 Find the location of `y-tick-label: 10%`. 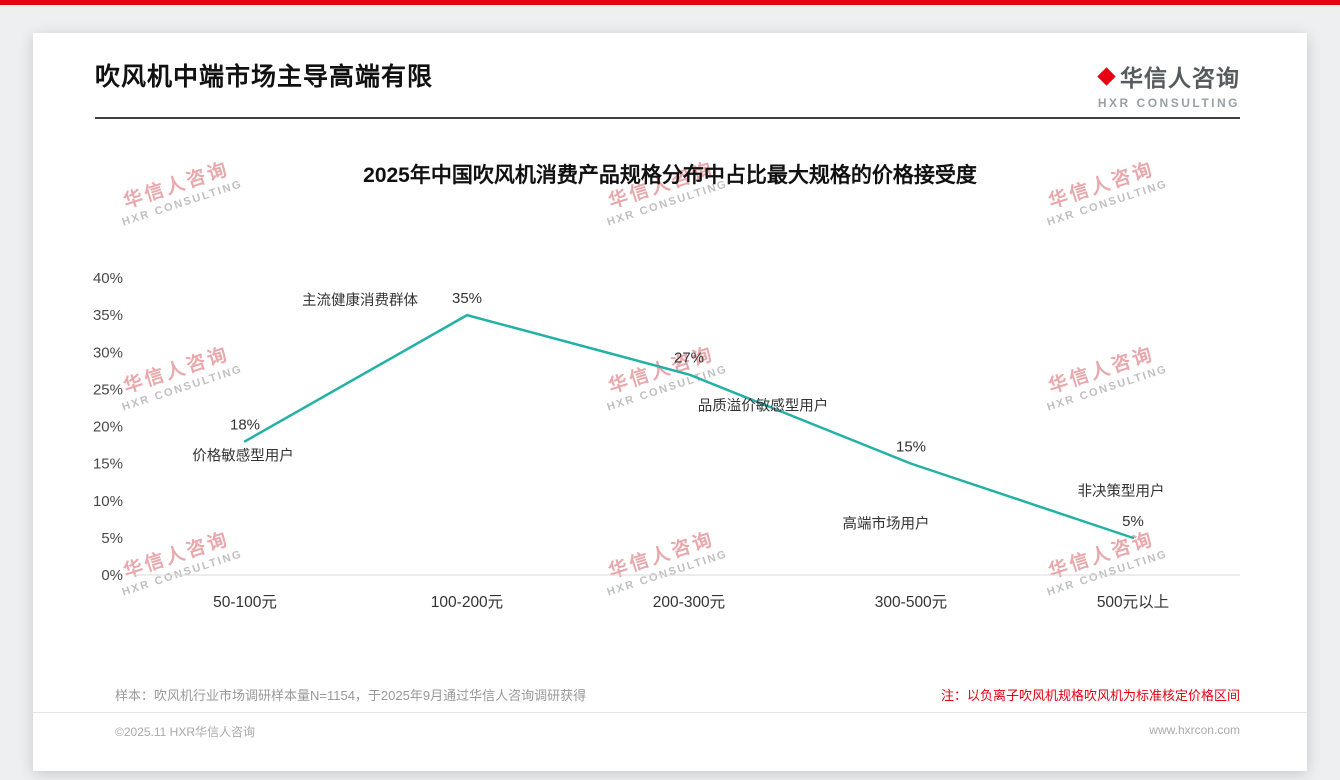

y-tick-label: 10% is located at coordinates (108, 501).